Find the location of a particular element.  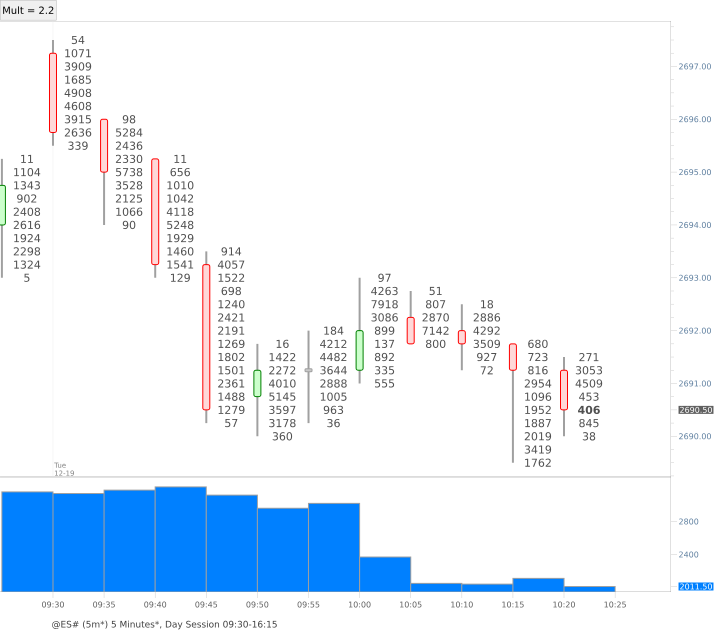

annotation: 2421 is located at coordinates (231, 317).